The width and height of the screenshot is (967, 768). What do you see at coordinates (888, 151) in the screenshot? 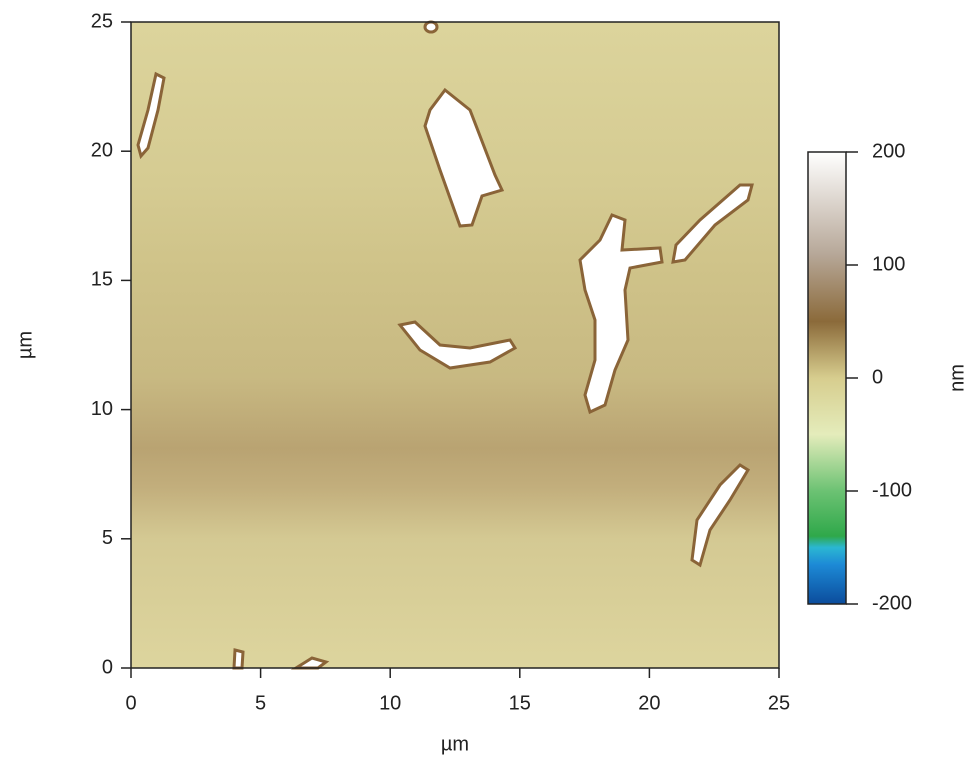
I see `colorbar-tick-label: 200` at bounding box center [888, 151].